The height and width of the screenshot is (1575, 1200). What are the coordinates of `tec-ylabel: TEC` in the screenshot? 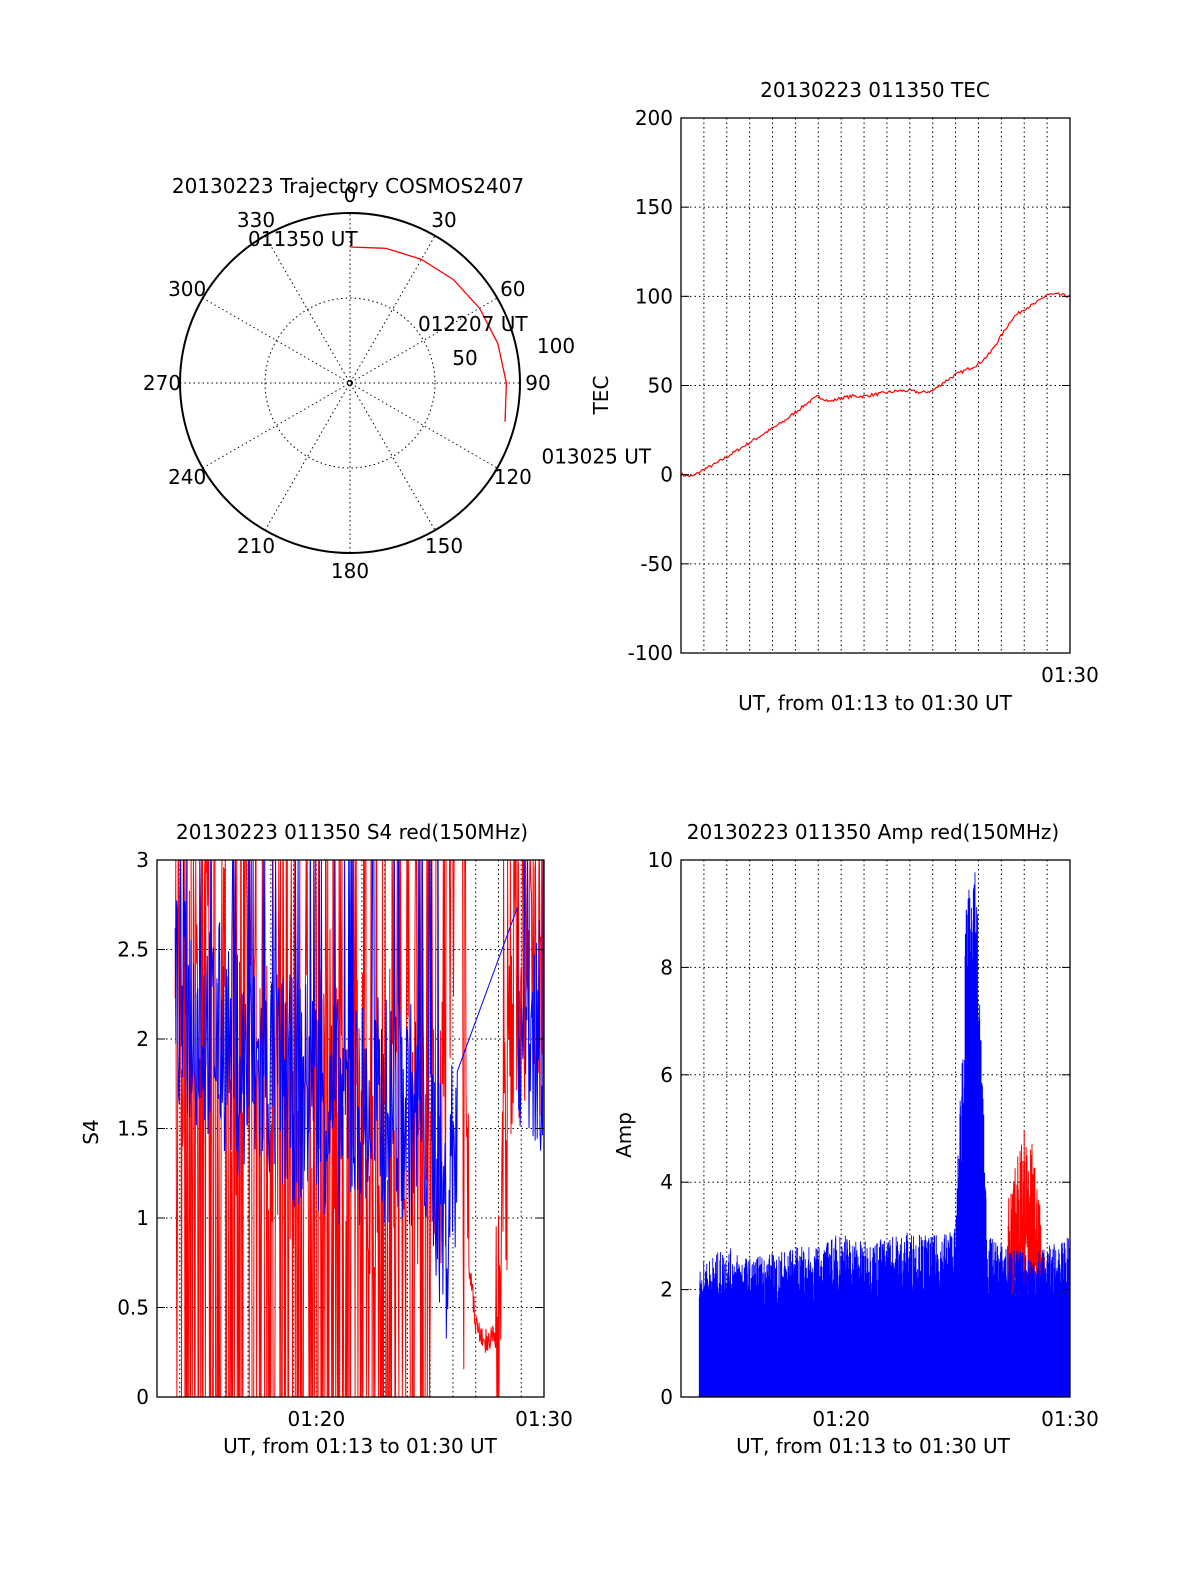 It's located at (601, 396).